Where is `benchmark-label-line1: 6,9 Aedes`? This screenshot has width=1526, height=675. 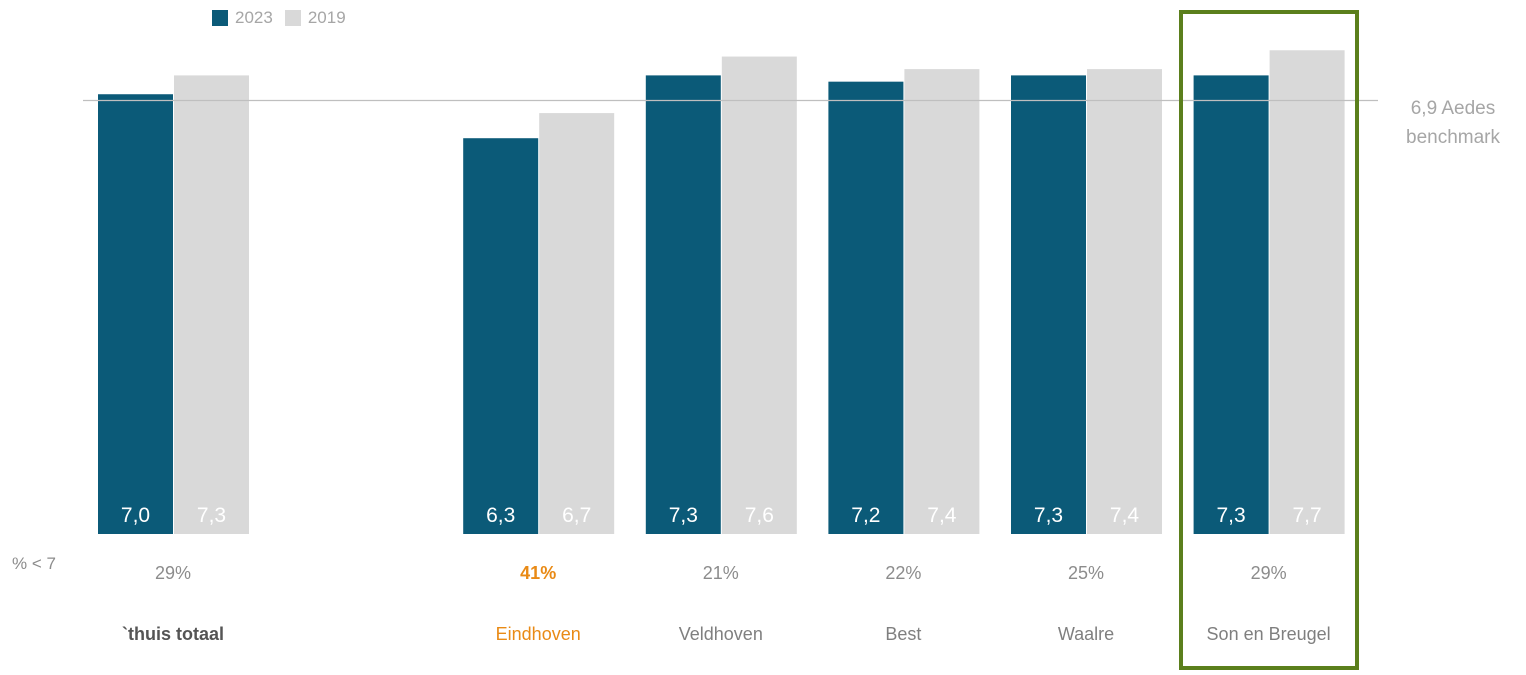 benchmark-label-line1: 6,9 Aedes is located at coordinates (1453, 108).